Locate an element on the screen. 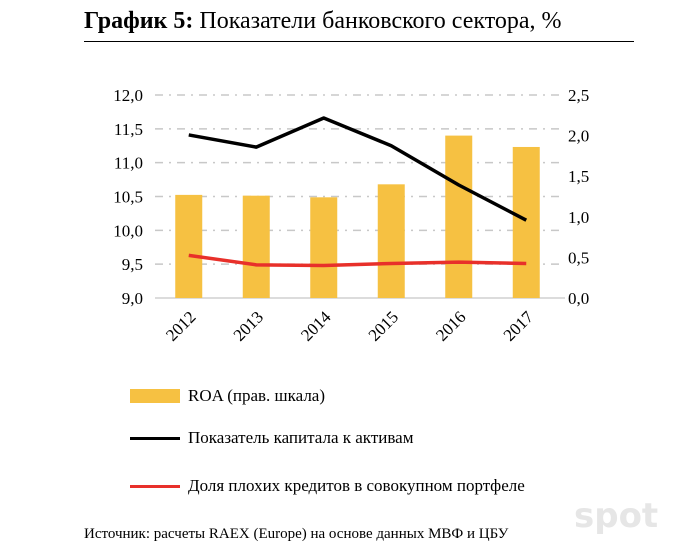  x-tick-label: 2015 is located at coordinates (383, 325).